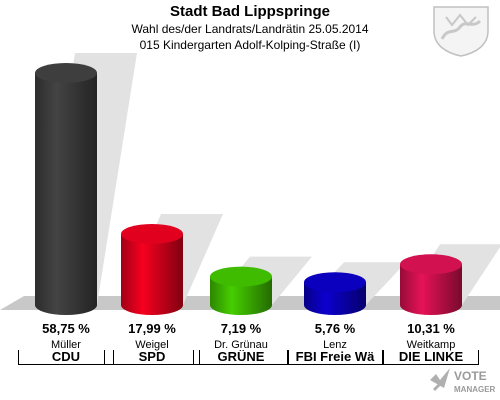  Describe the element at coordinates (241, 328) in the screenshot. I see `value-label: 7,19 %` at that location.